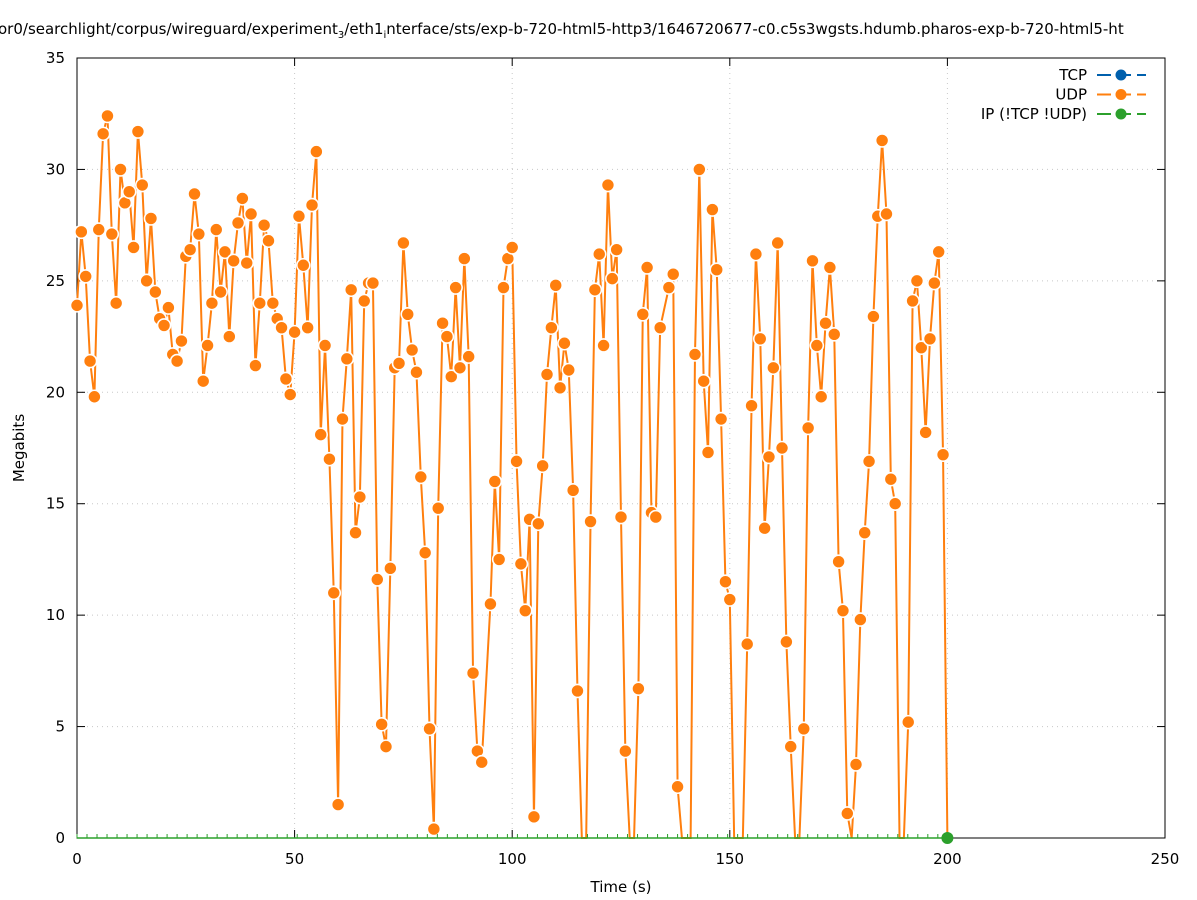 The height and width of the screenshot is (900, 1197). What do you see at coordinates (364, 29) in the screenshot?
I see `title-part: /eth1` at bounding box center [364, 29].